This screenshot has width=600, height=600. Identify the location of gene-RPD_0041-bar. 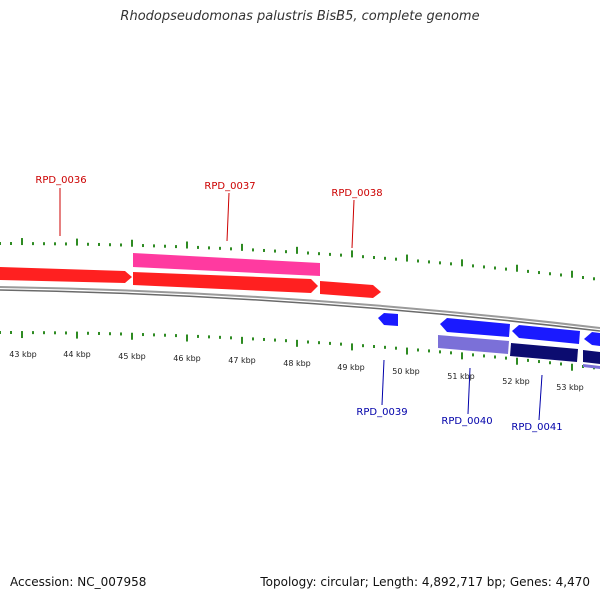
(544, 352).